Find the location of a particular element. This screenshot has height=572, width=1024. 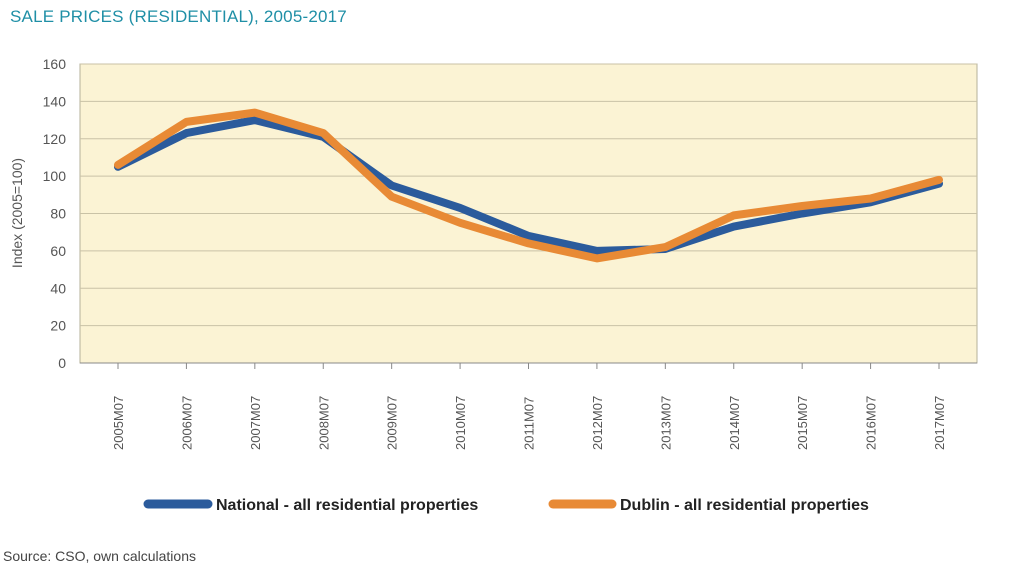

y-tick-label: 20 is located at coordinates (58, 326).